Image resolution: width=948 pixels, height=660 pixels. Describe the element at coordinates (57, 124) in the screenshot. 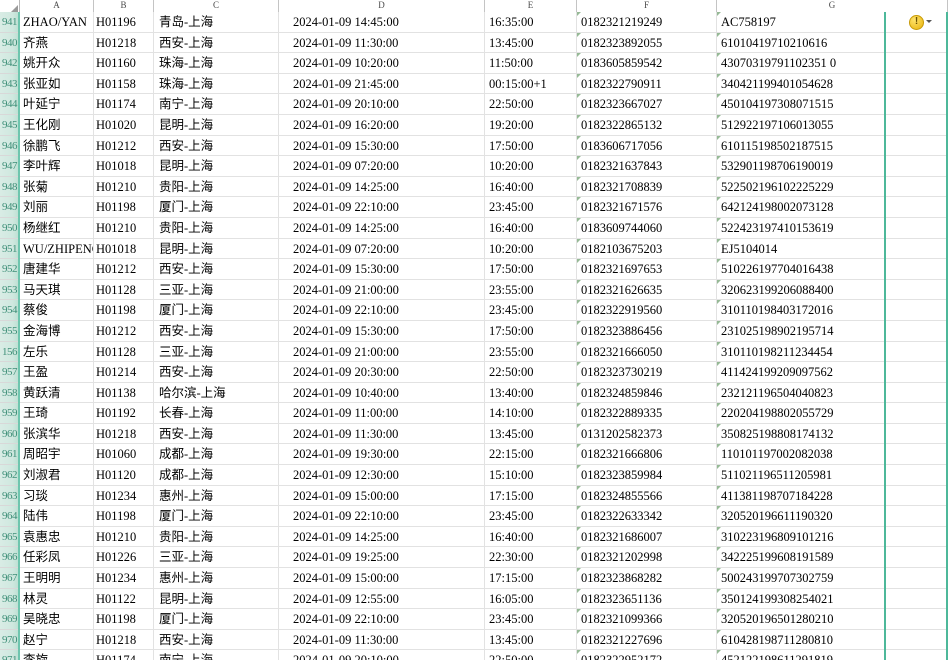

I see `cell-name: 王化刚` at that location.